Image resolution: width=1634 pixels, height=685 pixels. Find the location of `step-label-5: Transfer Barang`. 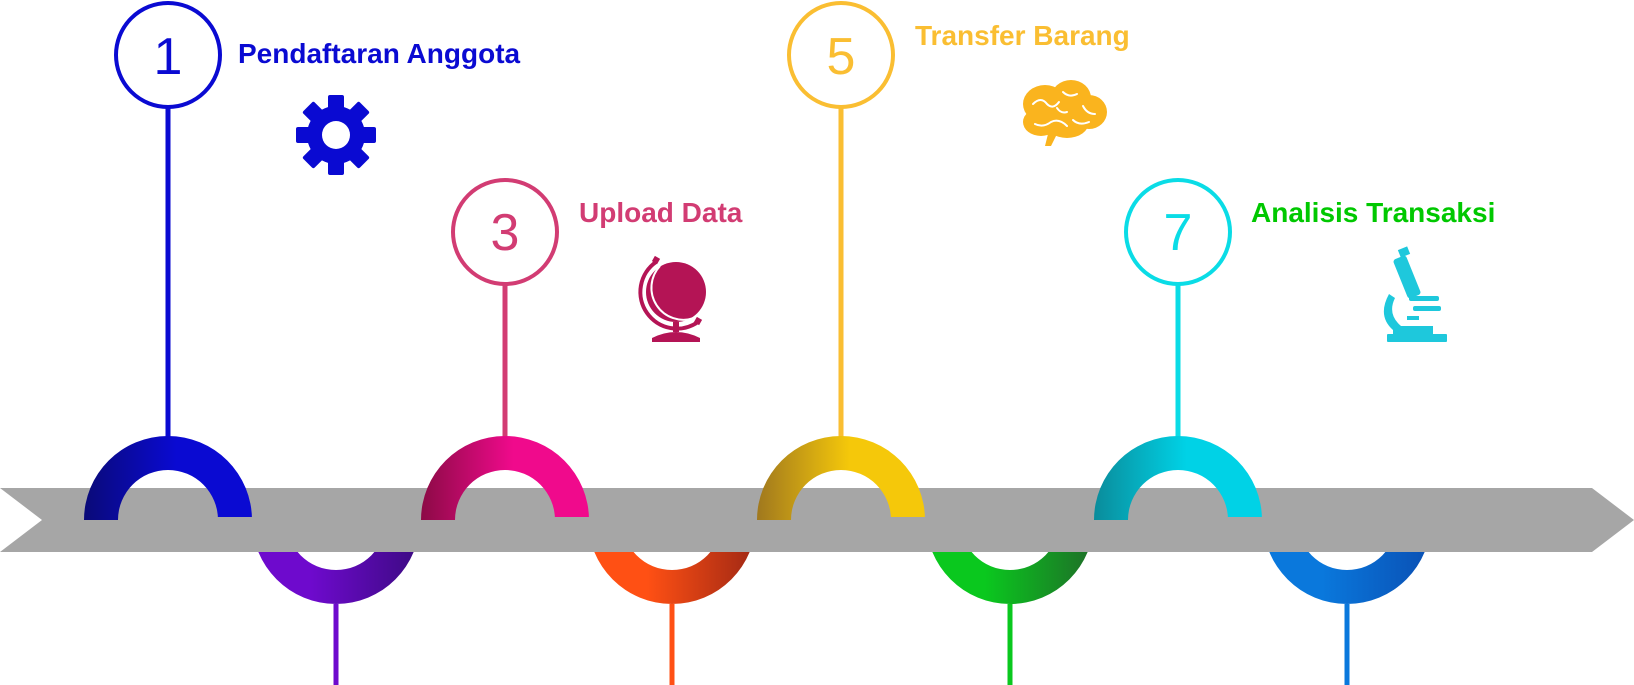

step-label-5: Transfer Barang is located at coordinates (1022, 35).